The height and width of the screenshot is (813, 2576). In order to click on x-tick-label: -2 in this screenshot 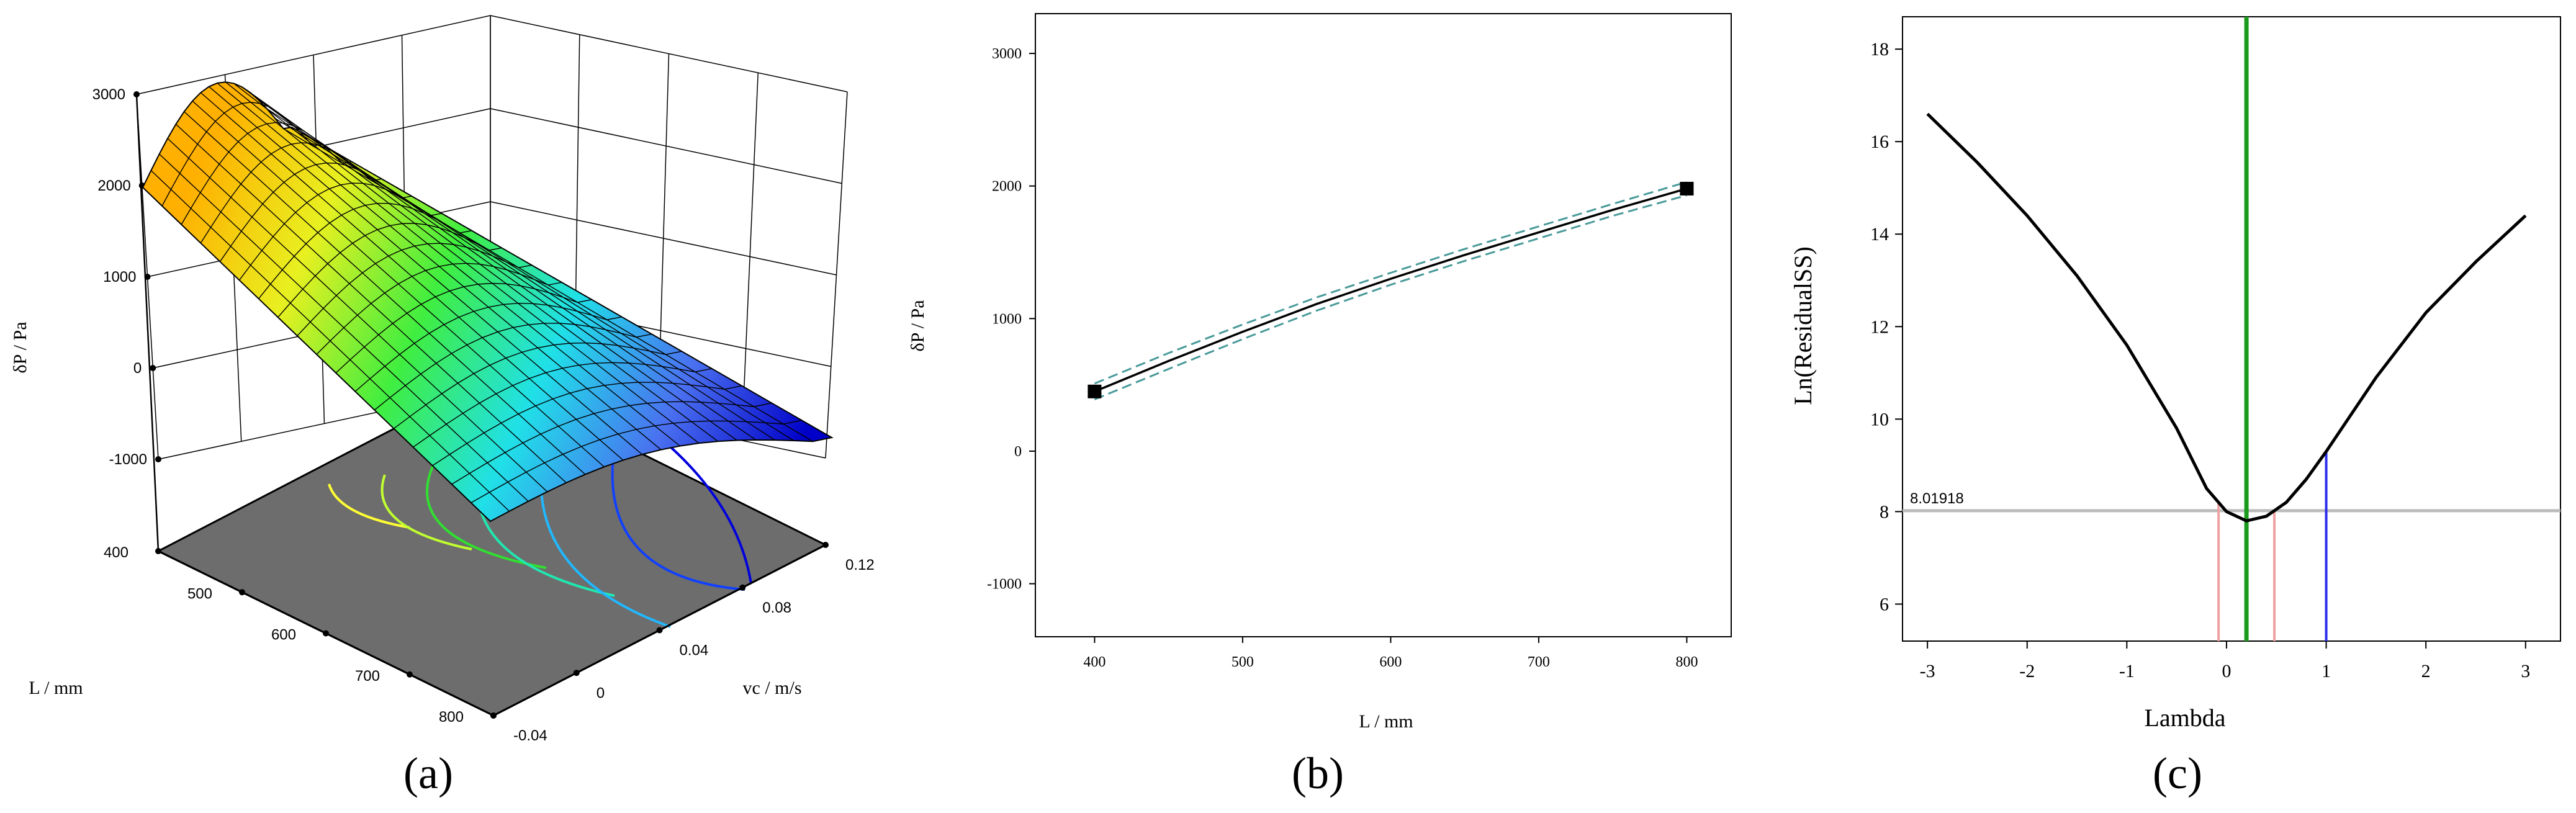, I will do `click(2027, 671)`.